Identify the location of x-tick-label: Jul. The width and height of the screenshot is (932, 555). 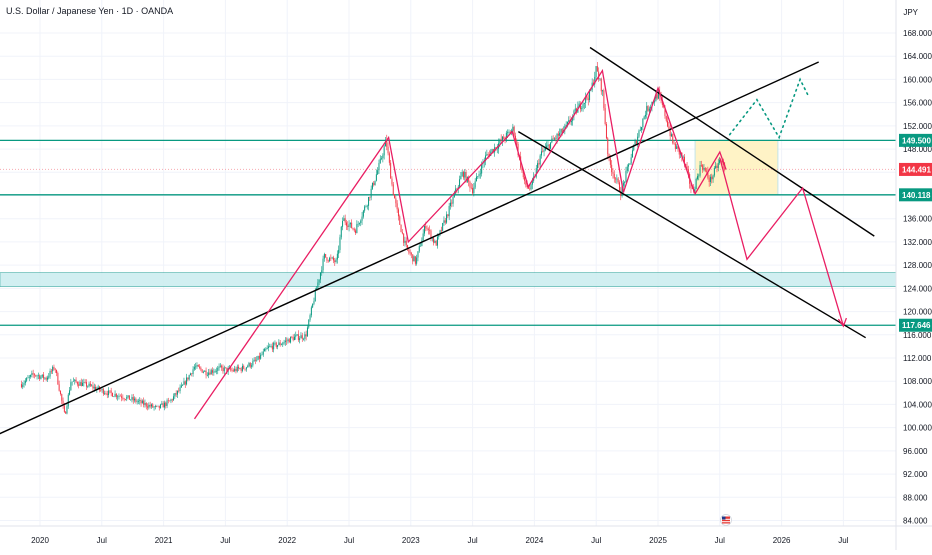
(596, 540).